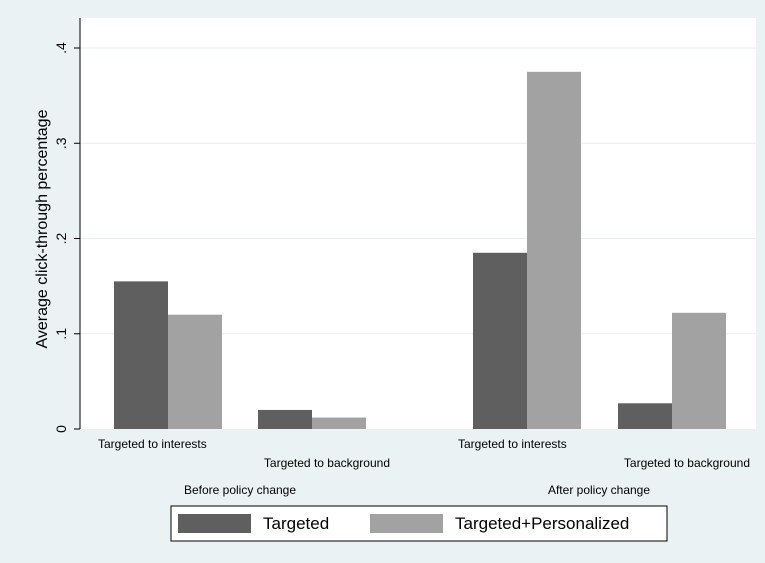  I want to click on y-axis-title: Average click-through percentage, so click(42, 228).